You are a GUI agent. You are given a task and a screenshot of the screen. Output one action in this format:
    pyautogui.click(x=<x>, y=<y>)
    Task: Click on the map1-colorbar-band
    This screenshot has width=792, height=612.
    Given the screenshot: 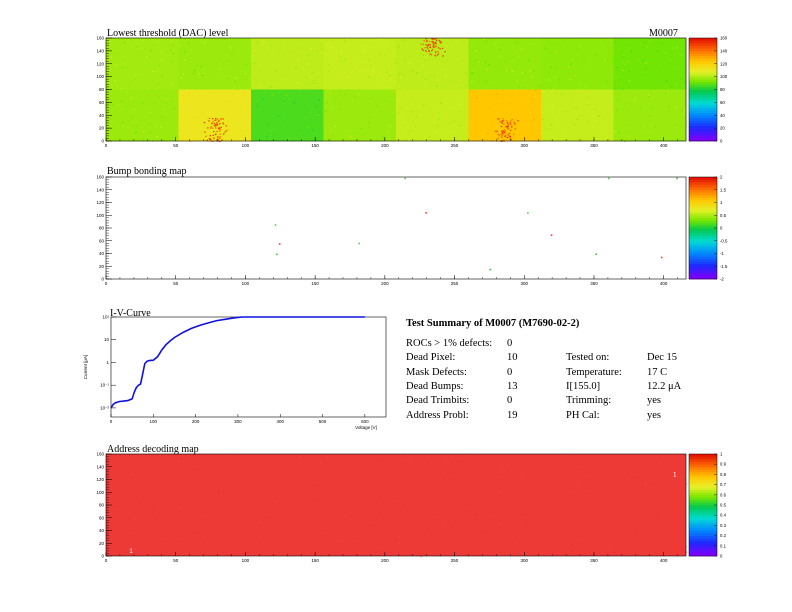 What is the action you would take?
    pyautogui.click(x=703, y=265)
    